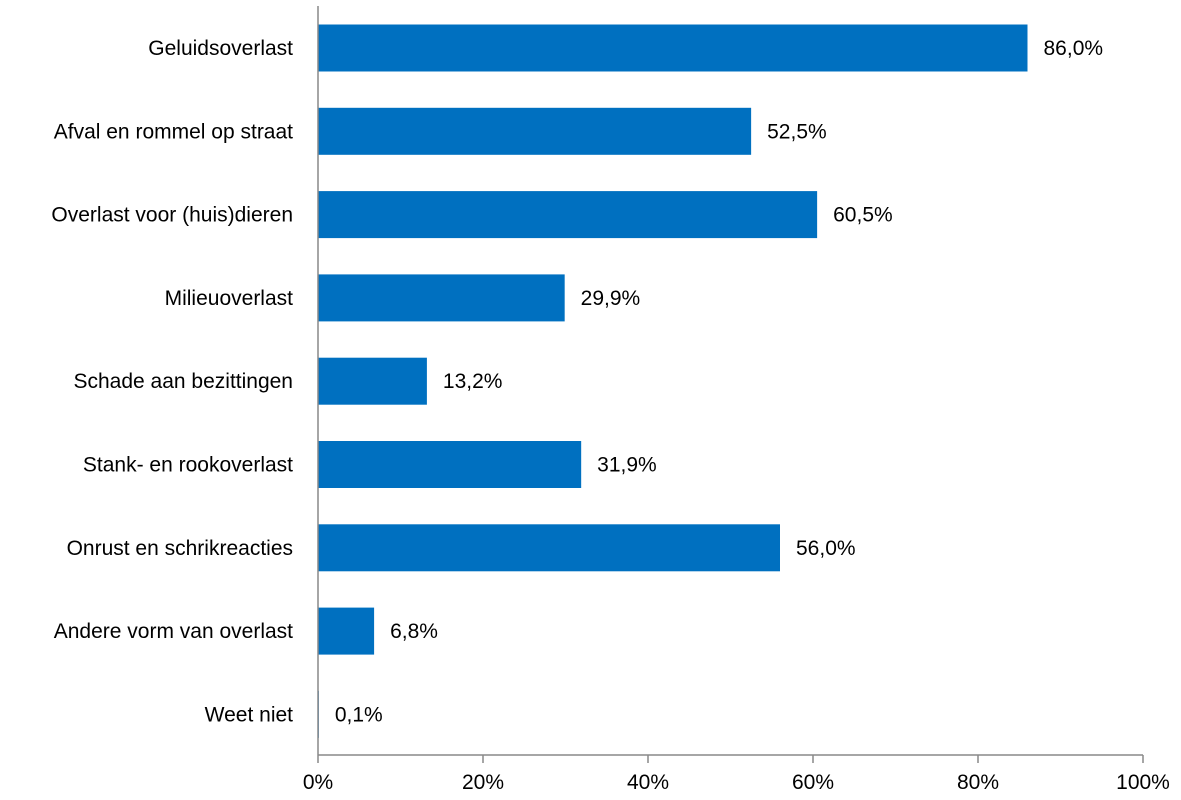 This screenshot has width=1181, height=800. I want to click on x-tick-label: 20%, so click(483, 782).